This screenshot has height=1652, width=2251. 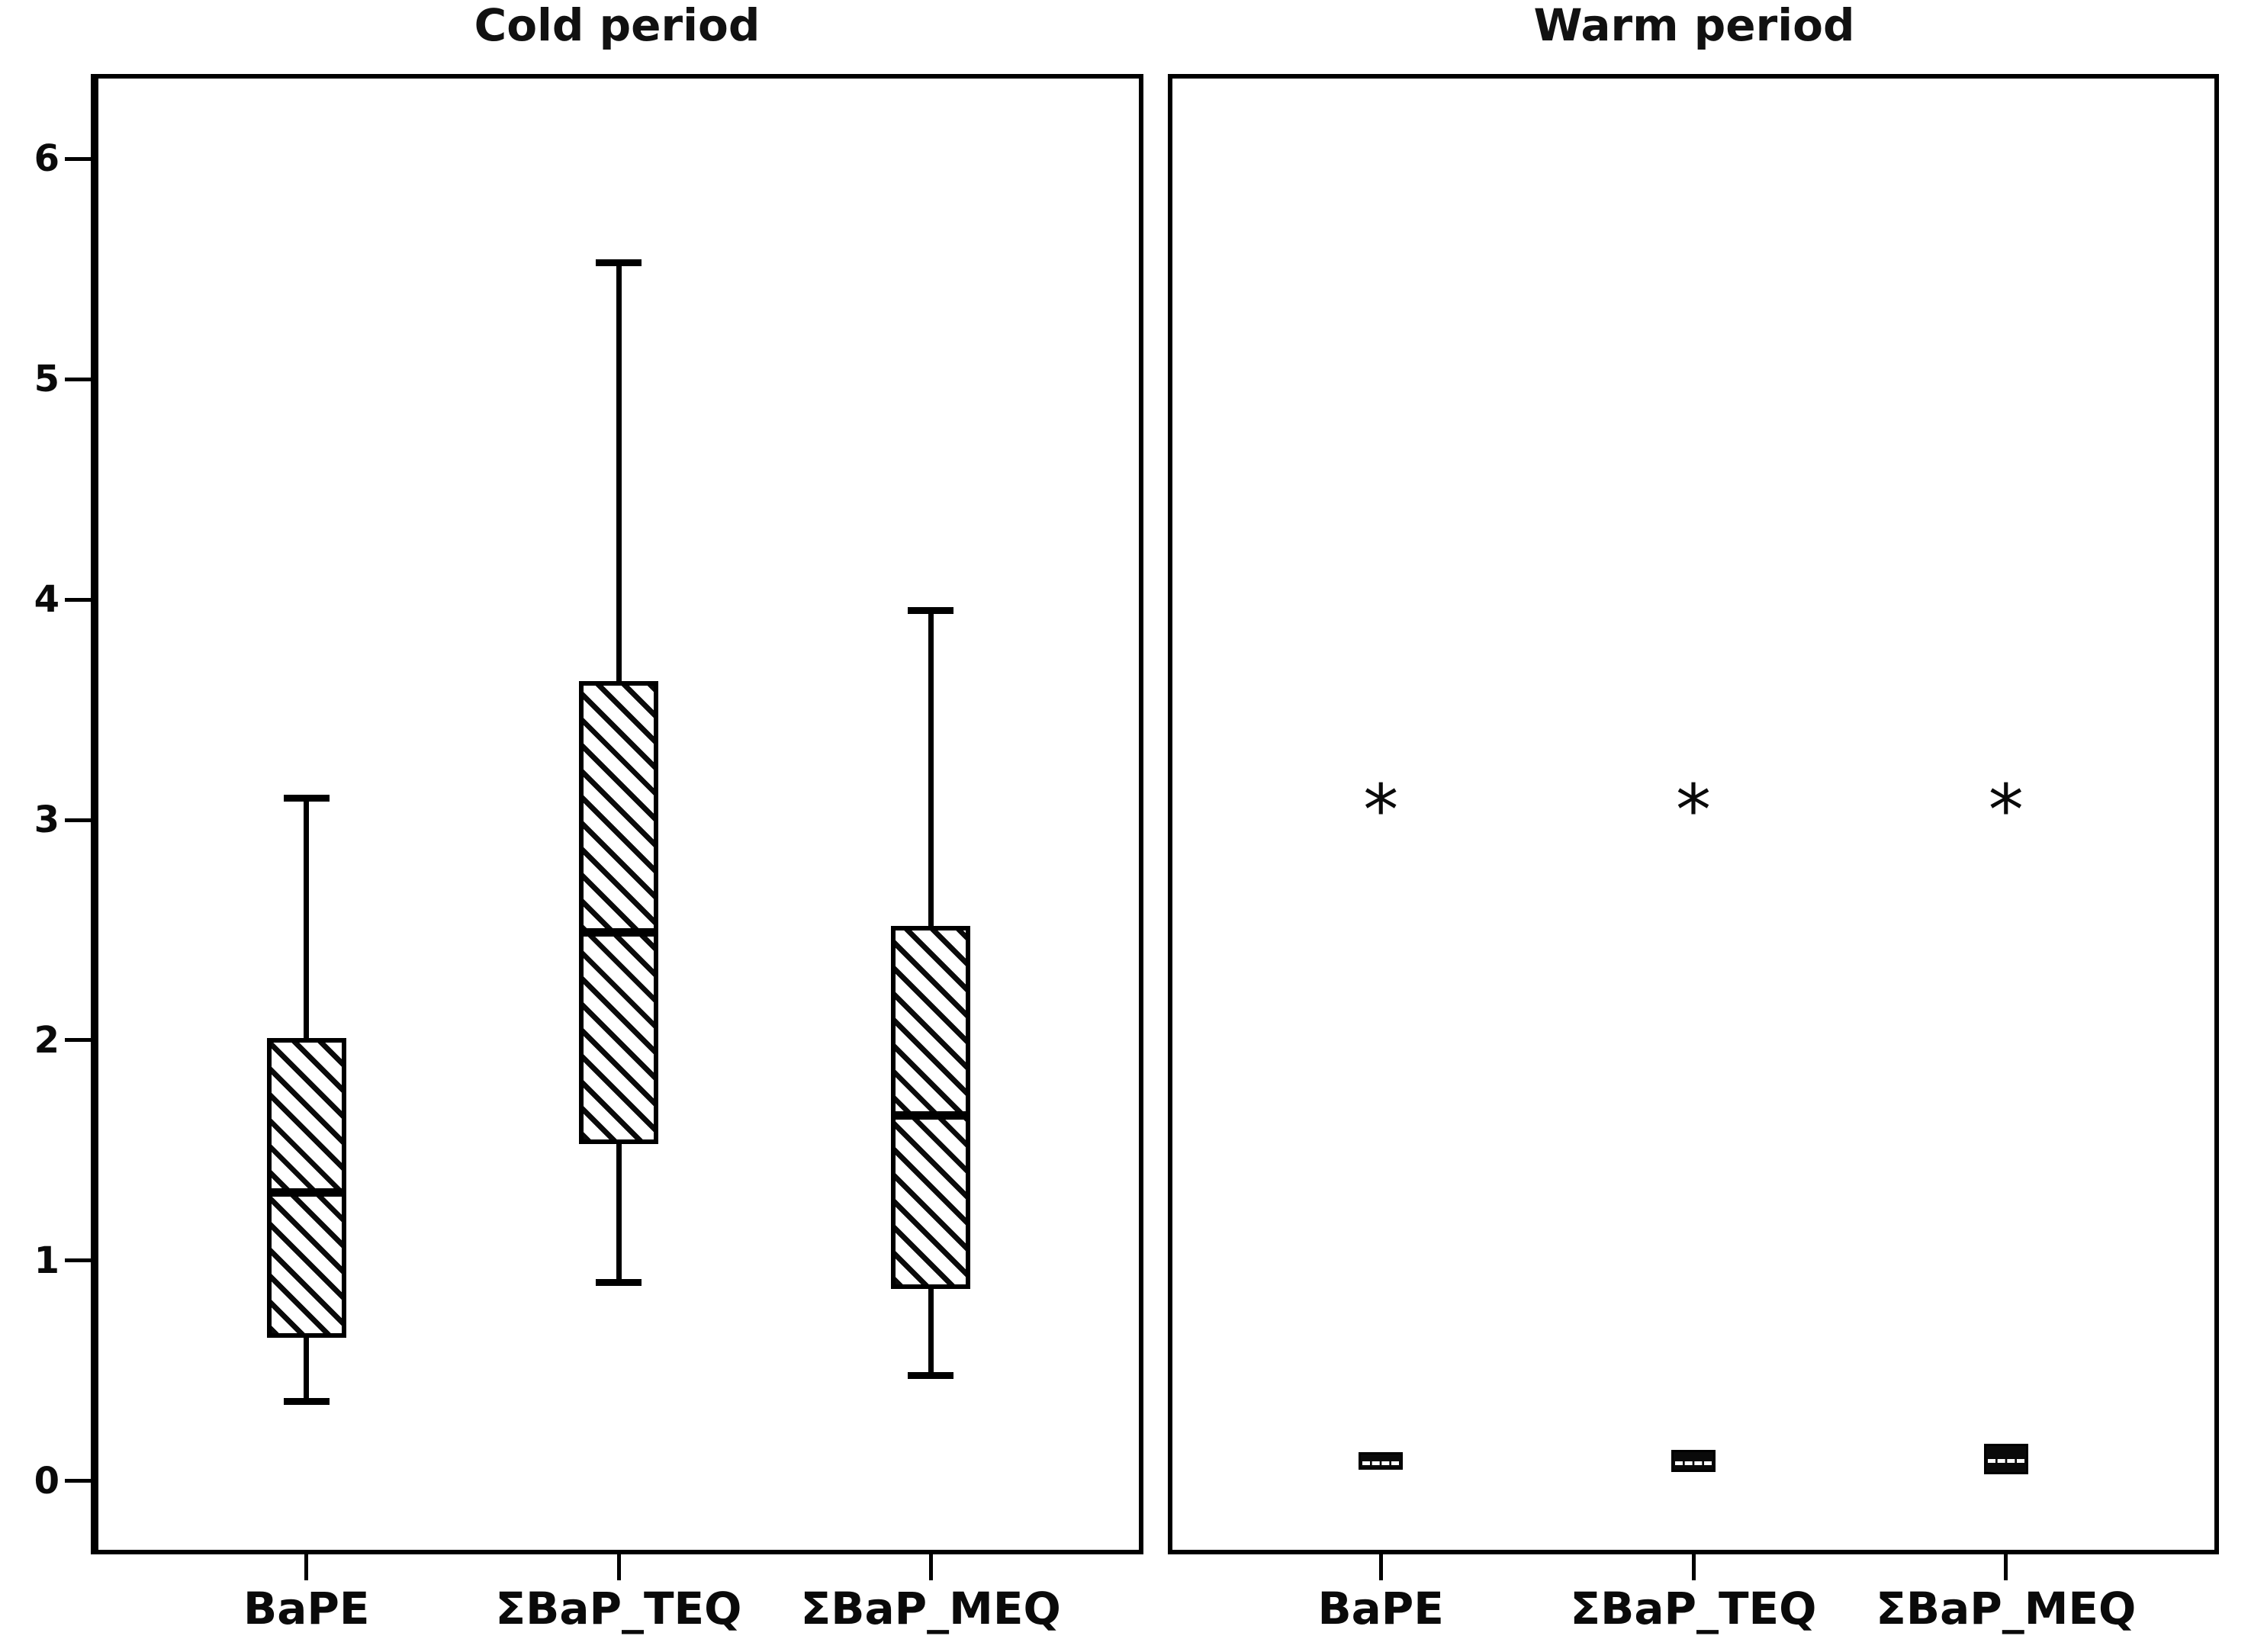 What do you see at coordinates (306, 1402) in the screenshot?
I see `whisker-lower-cap-cold-BaPE` at bounding box center [306, 1402].